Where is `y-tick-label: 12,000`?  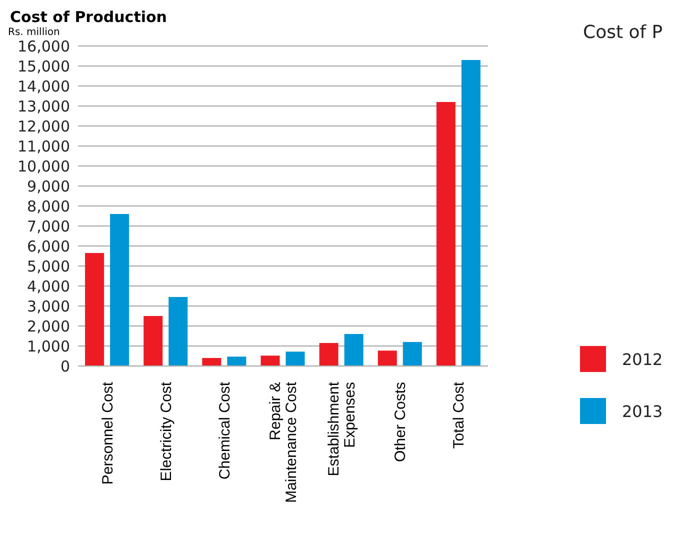 y-tick-label: 12,000 is located at coordinates (44, 126).